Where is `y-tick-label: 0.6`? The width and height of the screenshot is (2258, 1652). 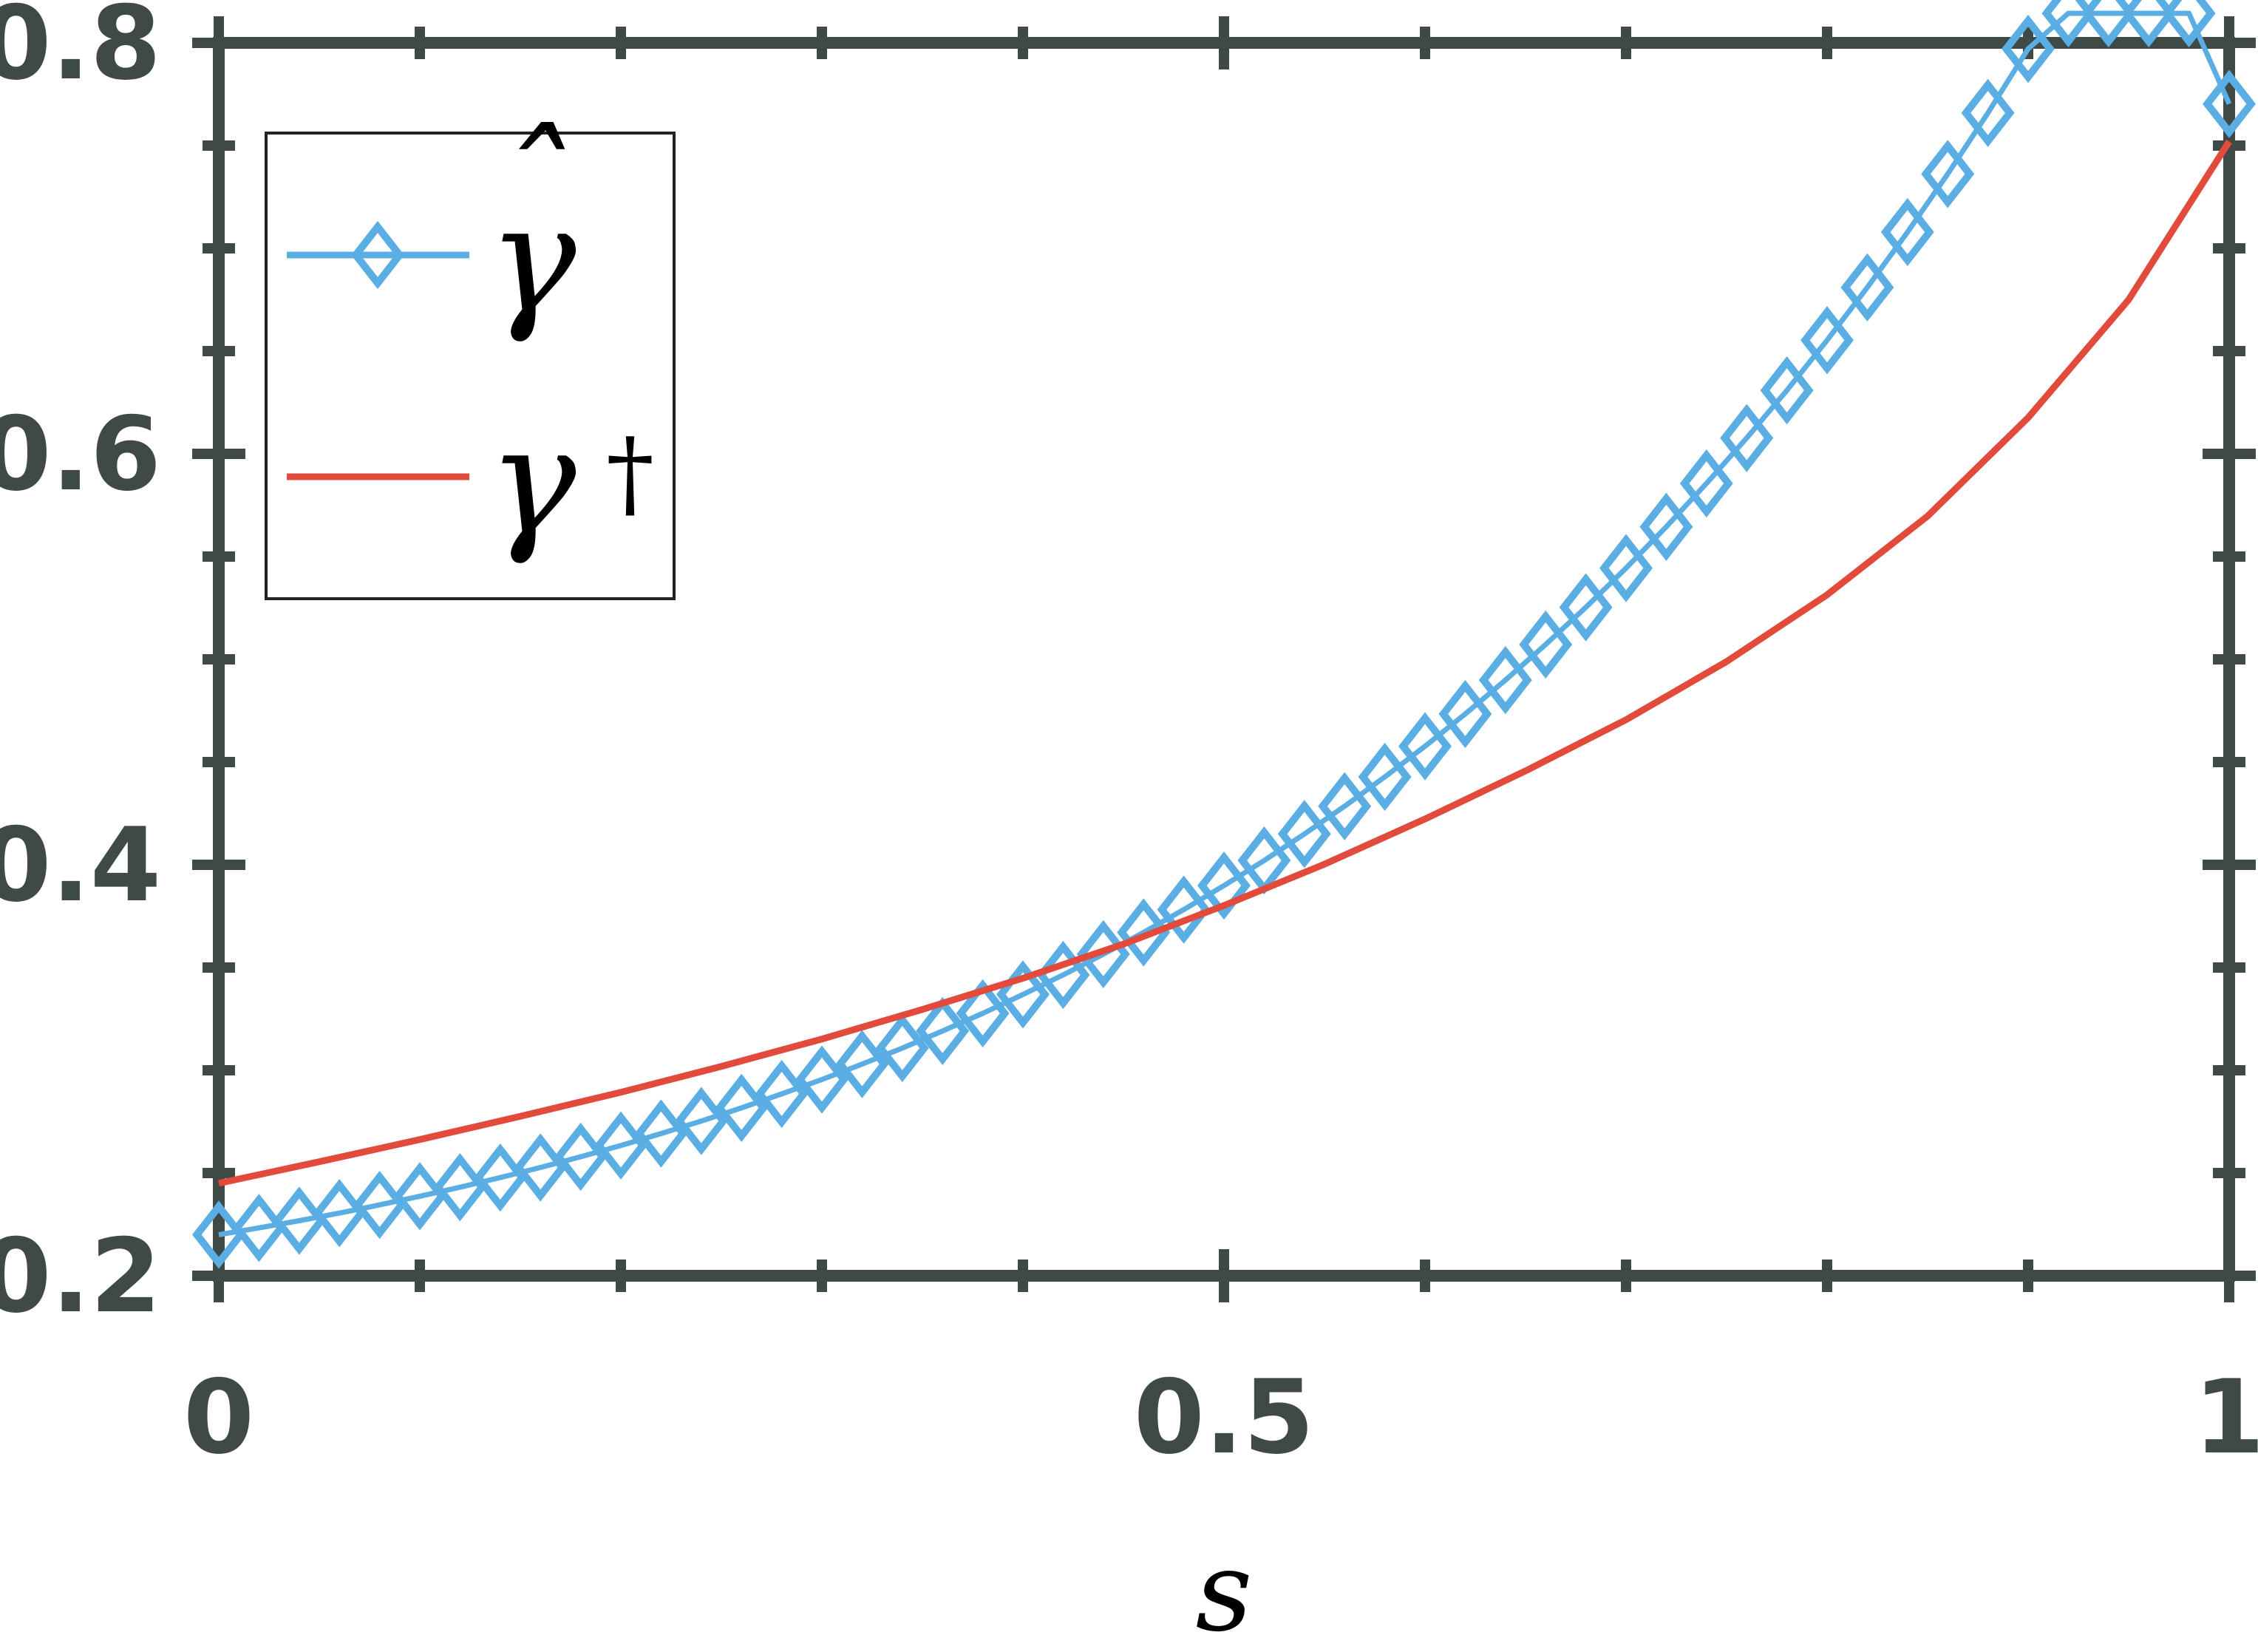 y-tick-label: 0.6 is located at coordinates (80, 455).